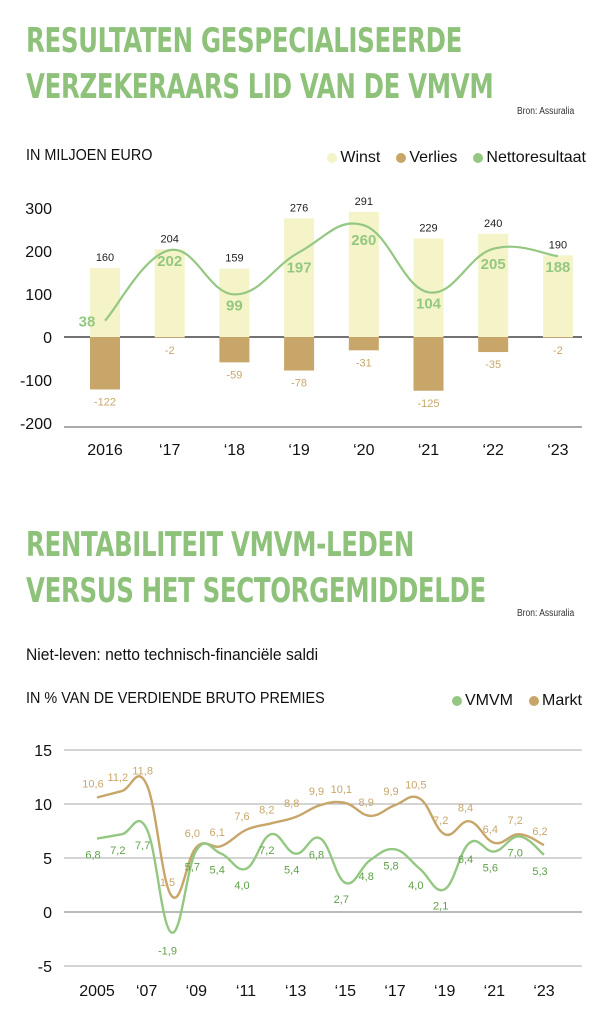  I want to click on markt-label: 7,2, so click(515, 821).